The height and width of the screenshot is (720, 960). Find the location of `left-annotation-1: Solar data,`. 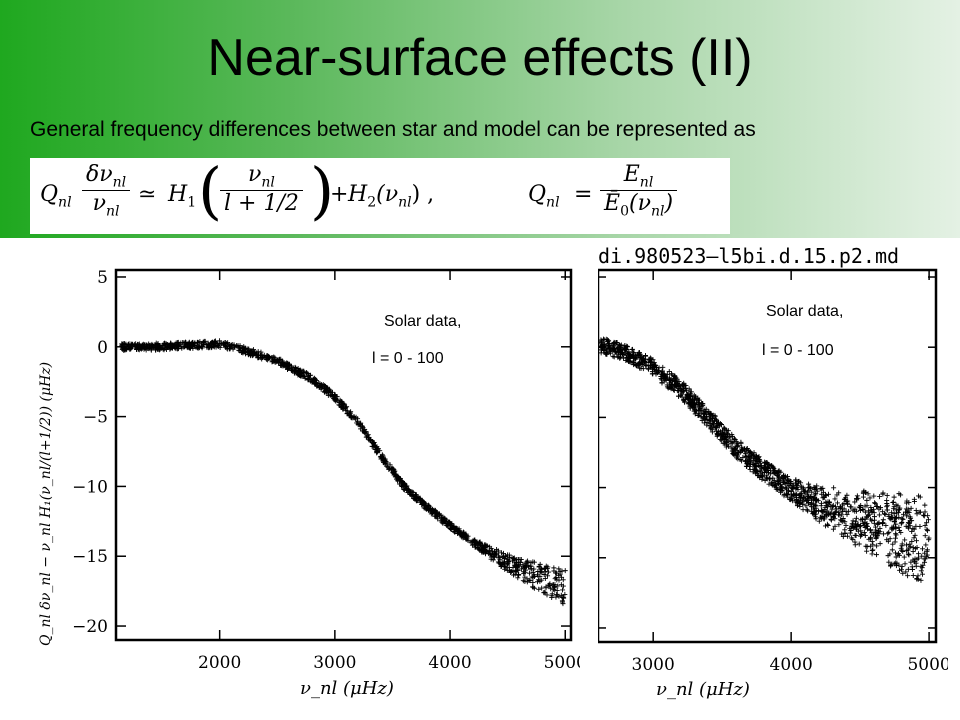

left-annotation-1: Solar data, is located at coordinates (422, 321).